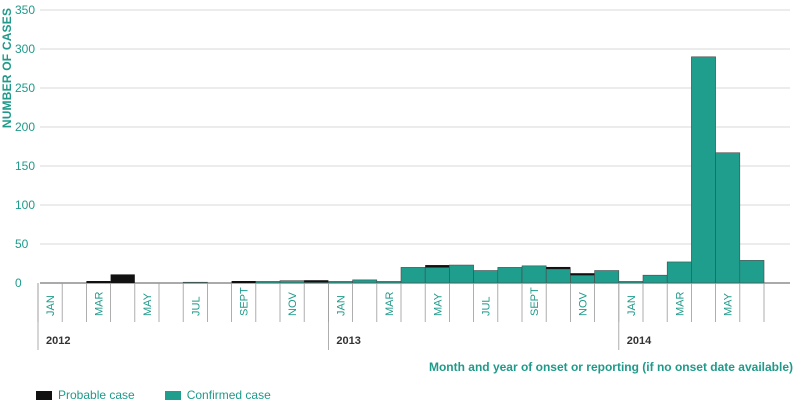 Image resolution: width=807 pixels, height=412 pixels. What do you see at coordinates (348, 341) in the screenshot?
I see `year-label: 2013` at bounding box center [348, 341].